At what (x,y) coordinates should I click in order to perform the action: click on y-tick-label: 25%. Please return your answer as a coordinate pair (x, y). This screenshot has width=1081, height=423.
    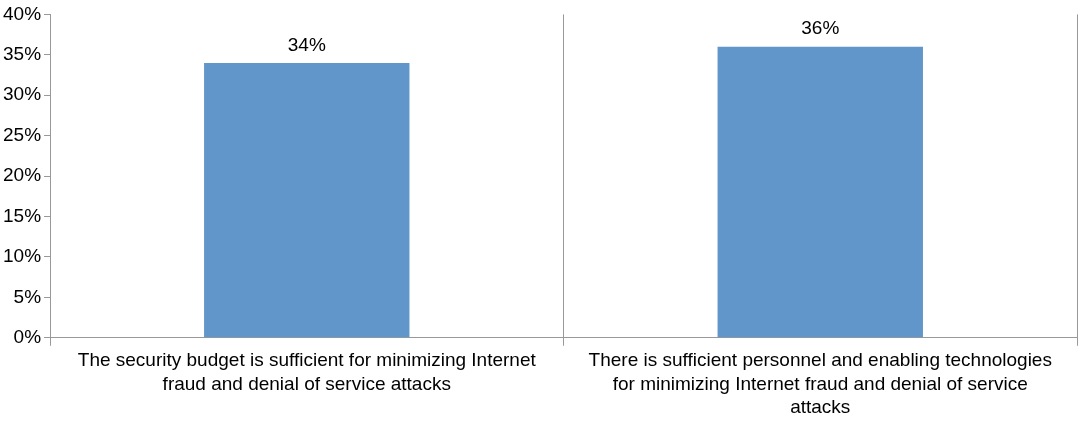
    Looking at the image, I should click on (22, 134).